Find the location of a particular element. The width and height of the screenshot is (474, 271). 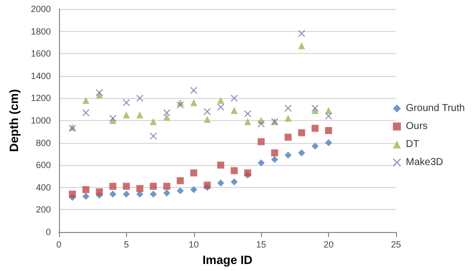

legend-label: DT is located at coordinates (413, 144).